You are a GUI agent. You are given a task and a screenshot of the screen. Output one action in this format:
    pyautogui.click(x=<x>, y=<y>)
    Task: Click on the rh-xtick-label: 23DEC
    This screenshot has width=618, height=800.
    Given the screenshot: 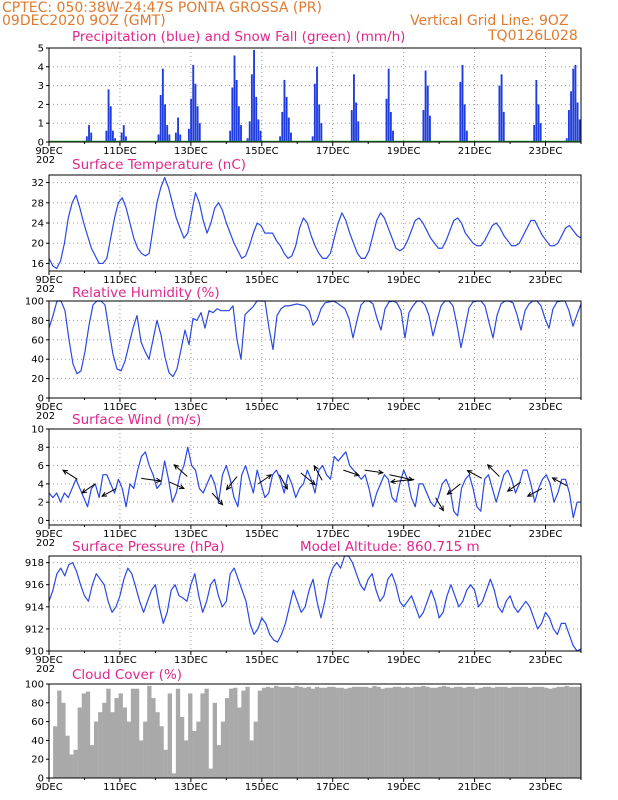 What is the action you would take?
    pyautogui.click(x=546, y=407)
    